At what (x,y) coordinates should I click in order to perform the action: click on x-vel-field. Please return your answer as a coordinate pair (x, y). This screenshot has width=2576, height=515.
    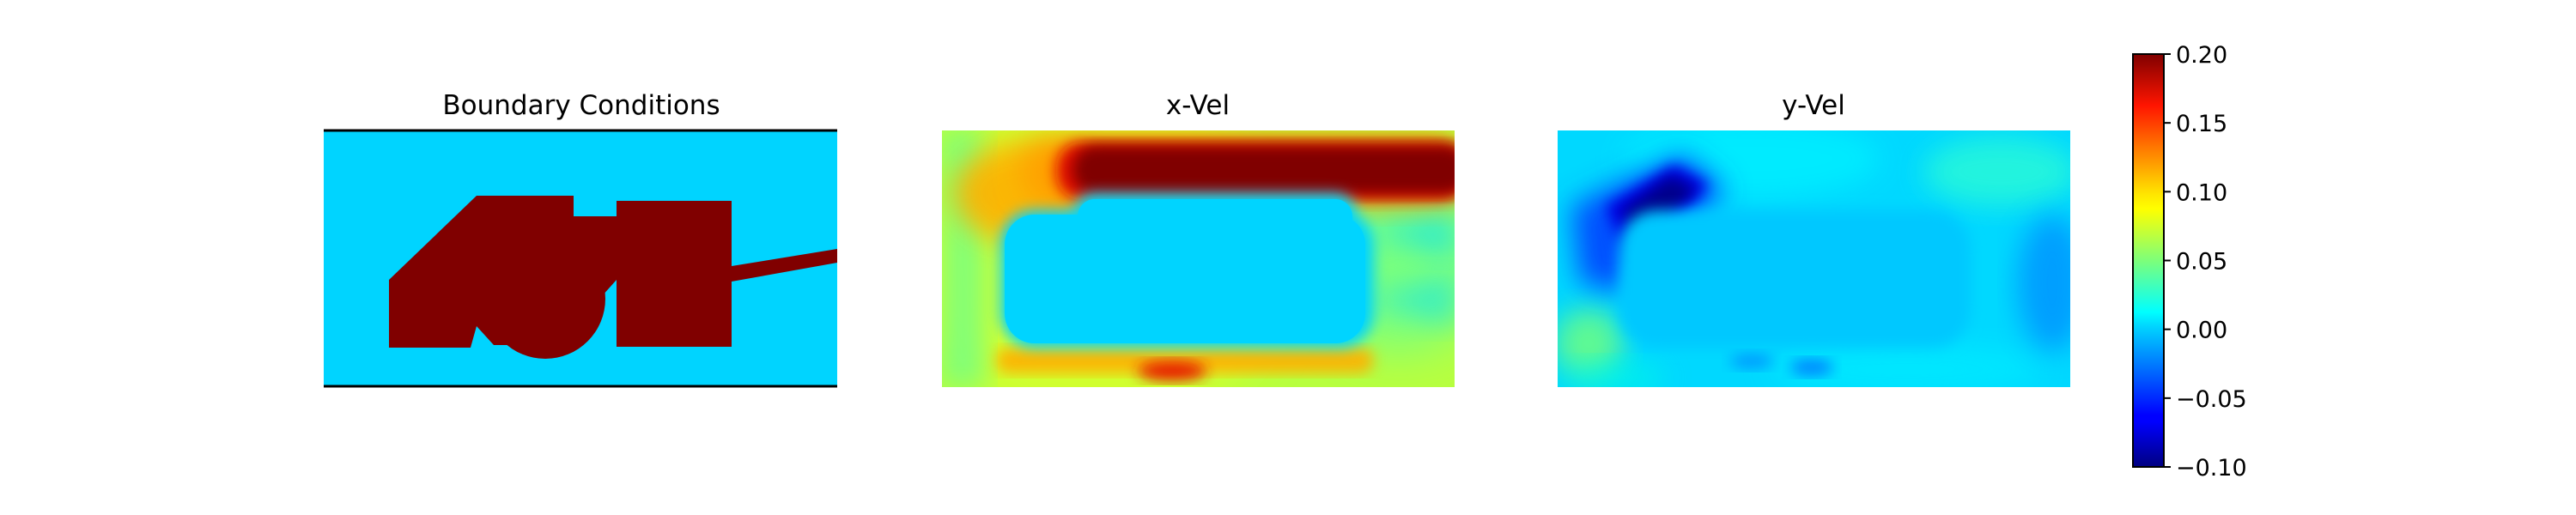
    Looking at the image, I should click on (1199, 258).